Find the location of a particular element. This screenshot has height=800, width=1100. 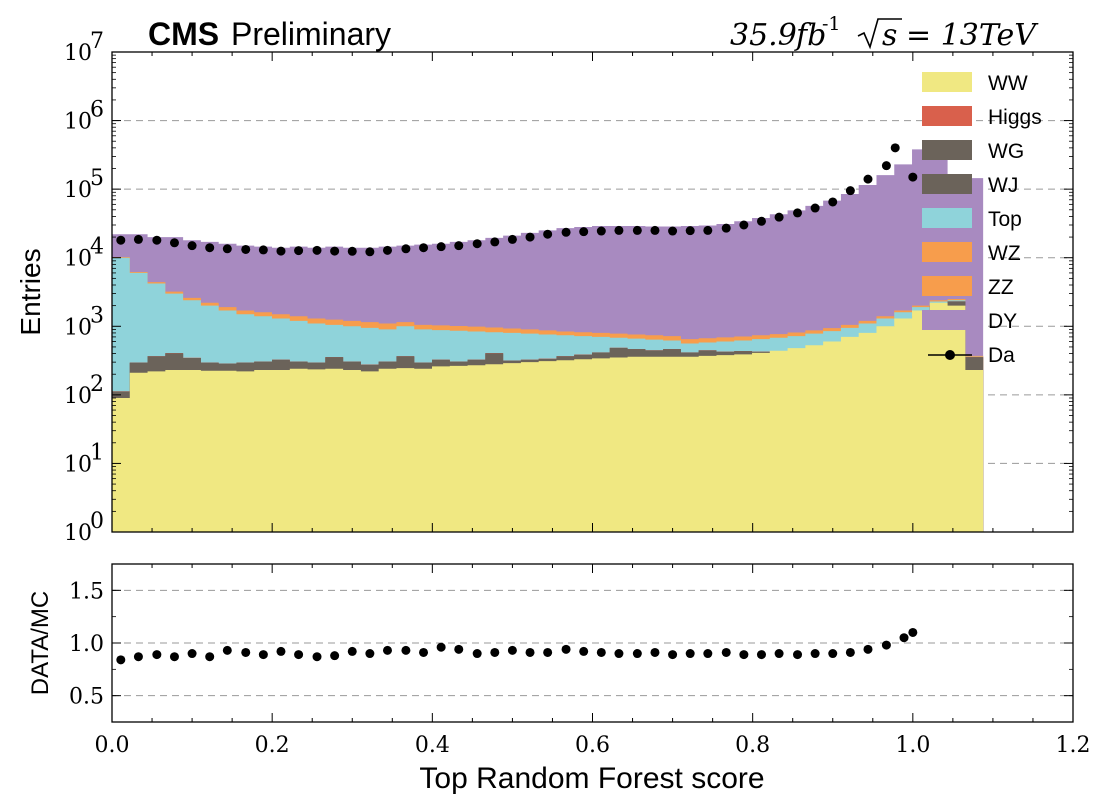

x-tick-label: 0.2 is located at coordinates (272, 745).